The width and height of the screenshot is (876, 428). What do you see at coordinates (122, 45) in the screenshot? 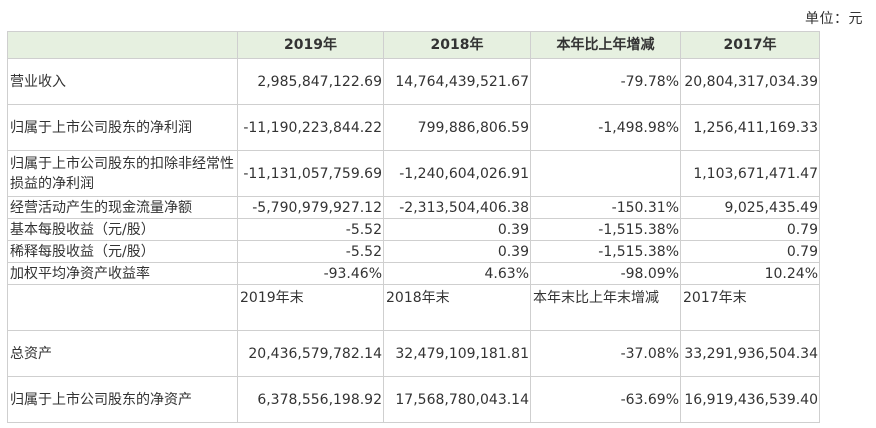
I see `header-cell-label` at bounding box center [122, 45].